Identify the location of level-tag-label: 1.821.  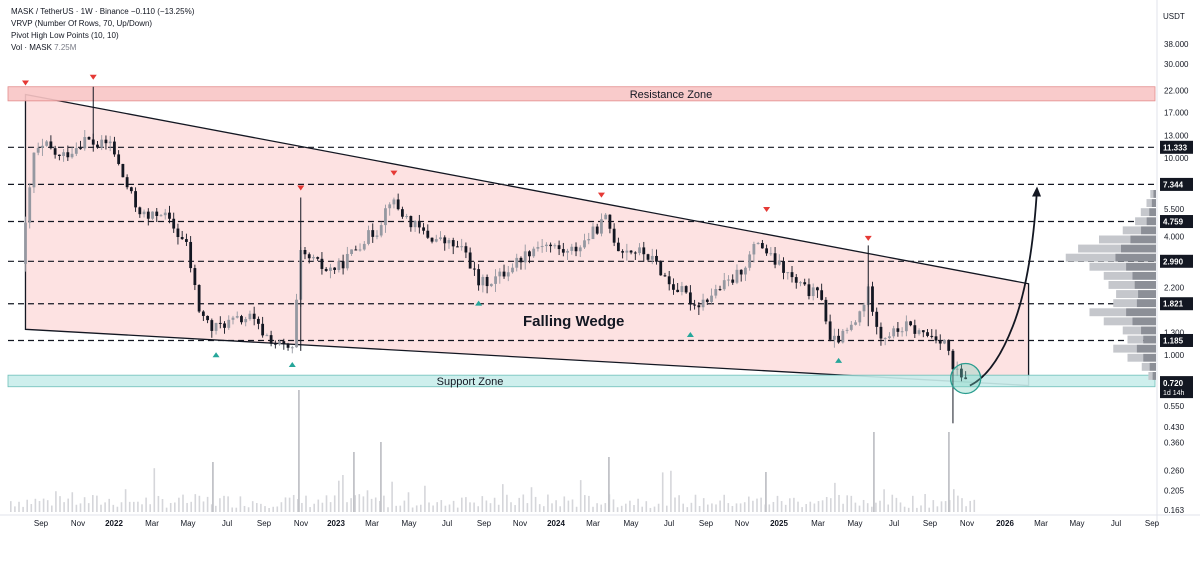
(1173, 304).